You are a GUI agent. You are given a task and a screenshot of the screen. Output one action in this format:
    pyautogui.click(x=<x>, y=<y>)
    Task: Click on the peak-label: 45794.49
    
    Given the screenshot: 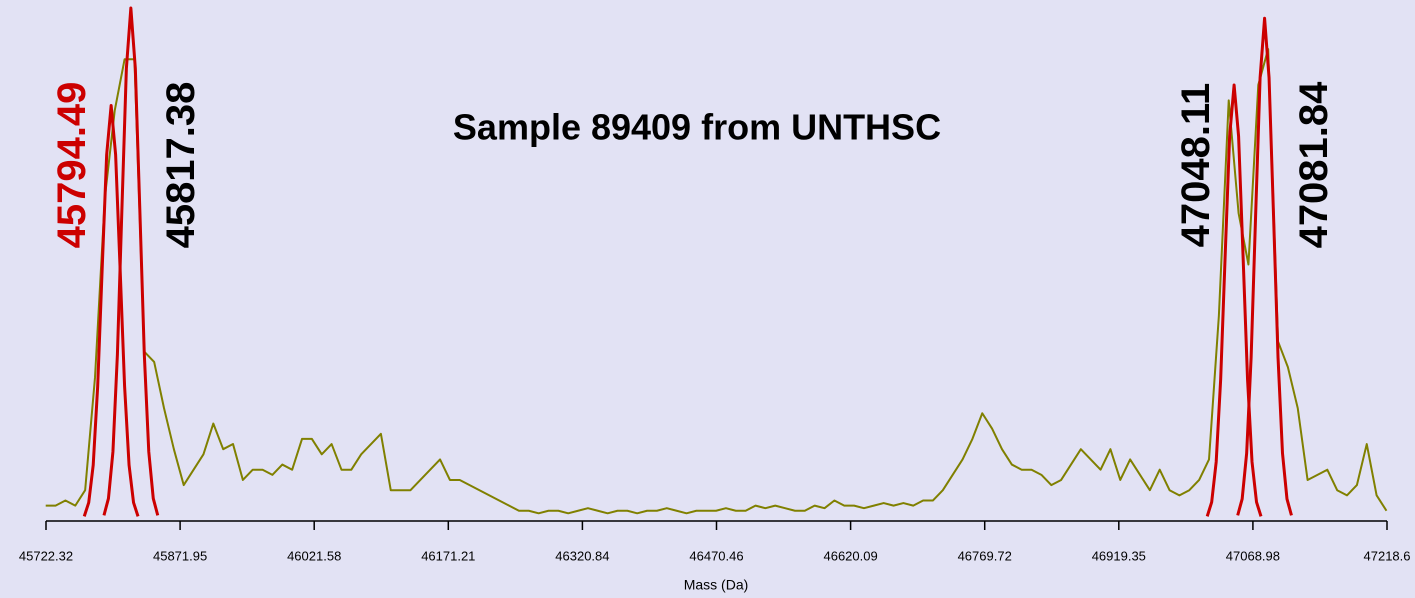 What is the action you would take?
    pyautogui.click(x=72, y=165)
    